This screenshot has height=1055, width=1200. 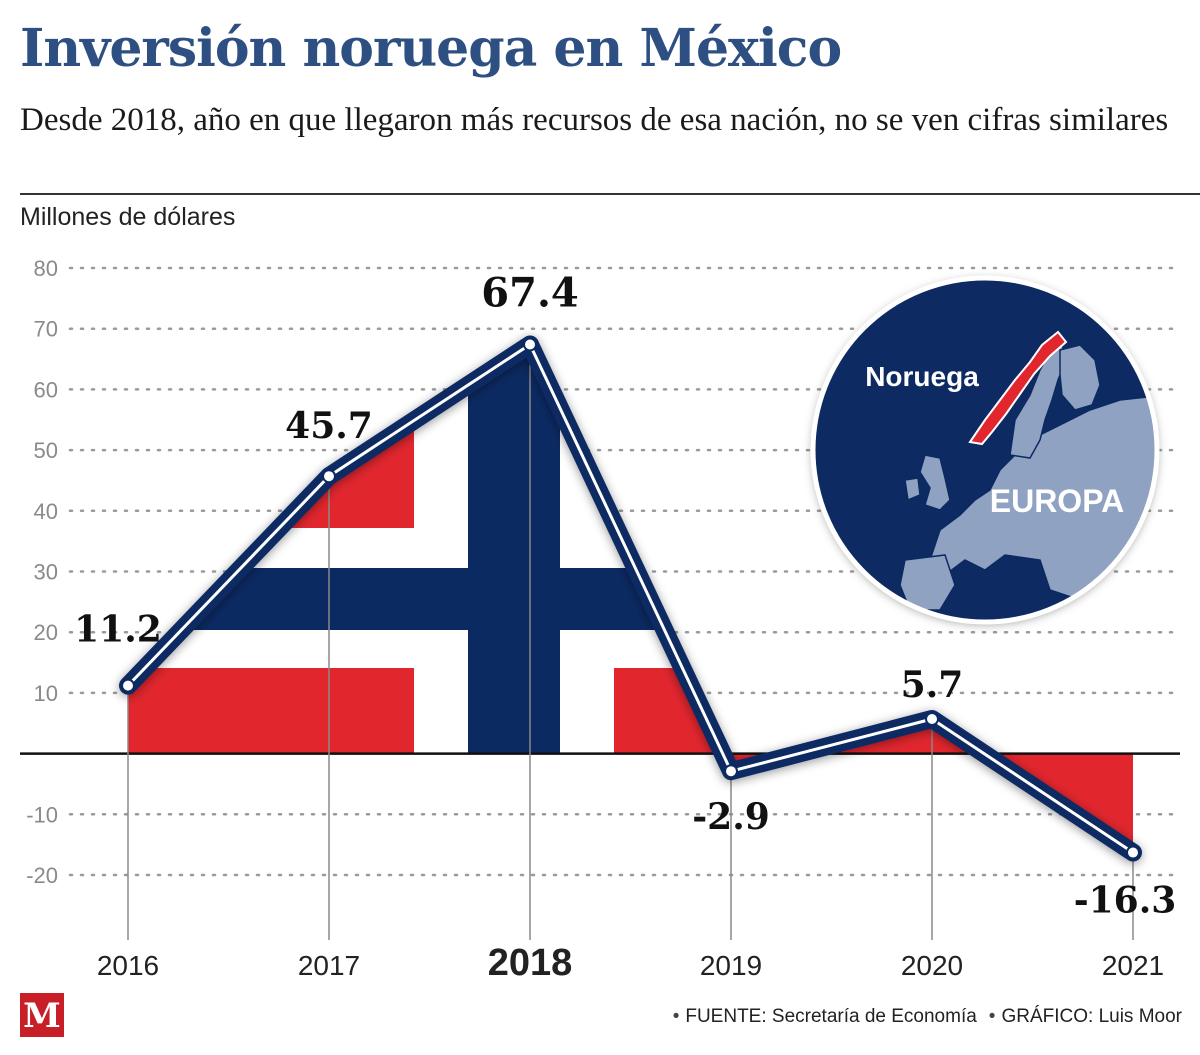 I want to click on y-tick-label: 50, so click(x=46, y=450).